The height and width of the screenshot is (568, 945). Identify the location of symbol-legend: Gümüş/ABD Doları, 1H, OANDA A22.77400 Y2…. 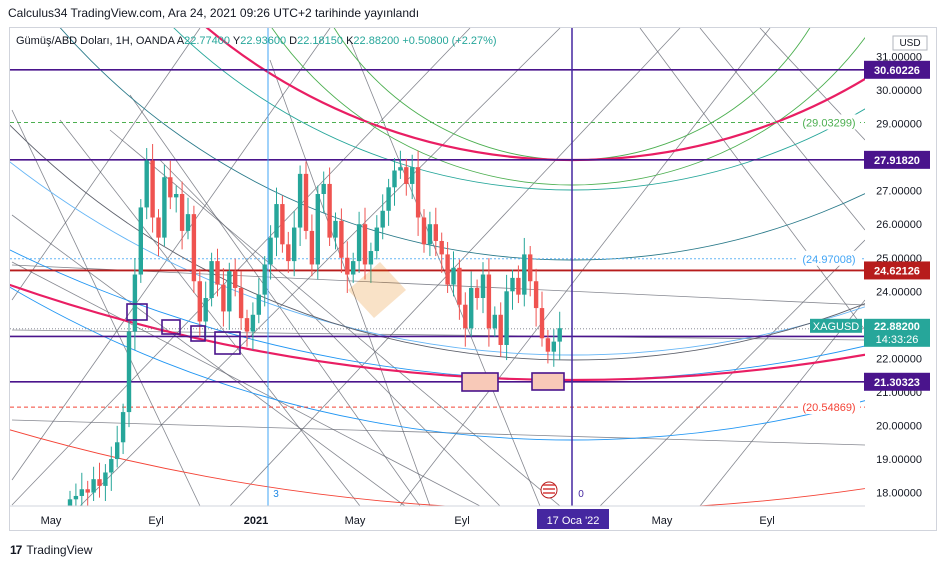
(256, 41).